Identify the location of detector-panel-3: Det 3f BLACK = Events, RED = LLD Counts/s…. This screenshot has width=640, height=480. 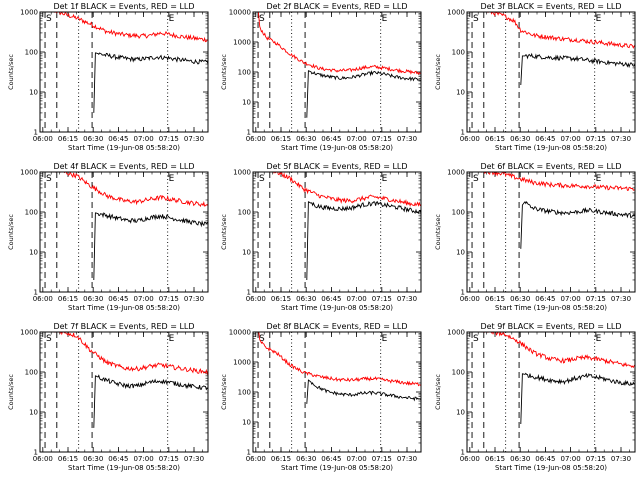
(535, 77).